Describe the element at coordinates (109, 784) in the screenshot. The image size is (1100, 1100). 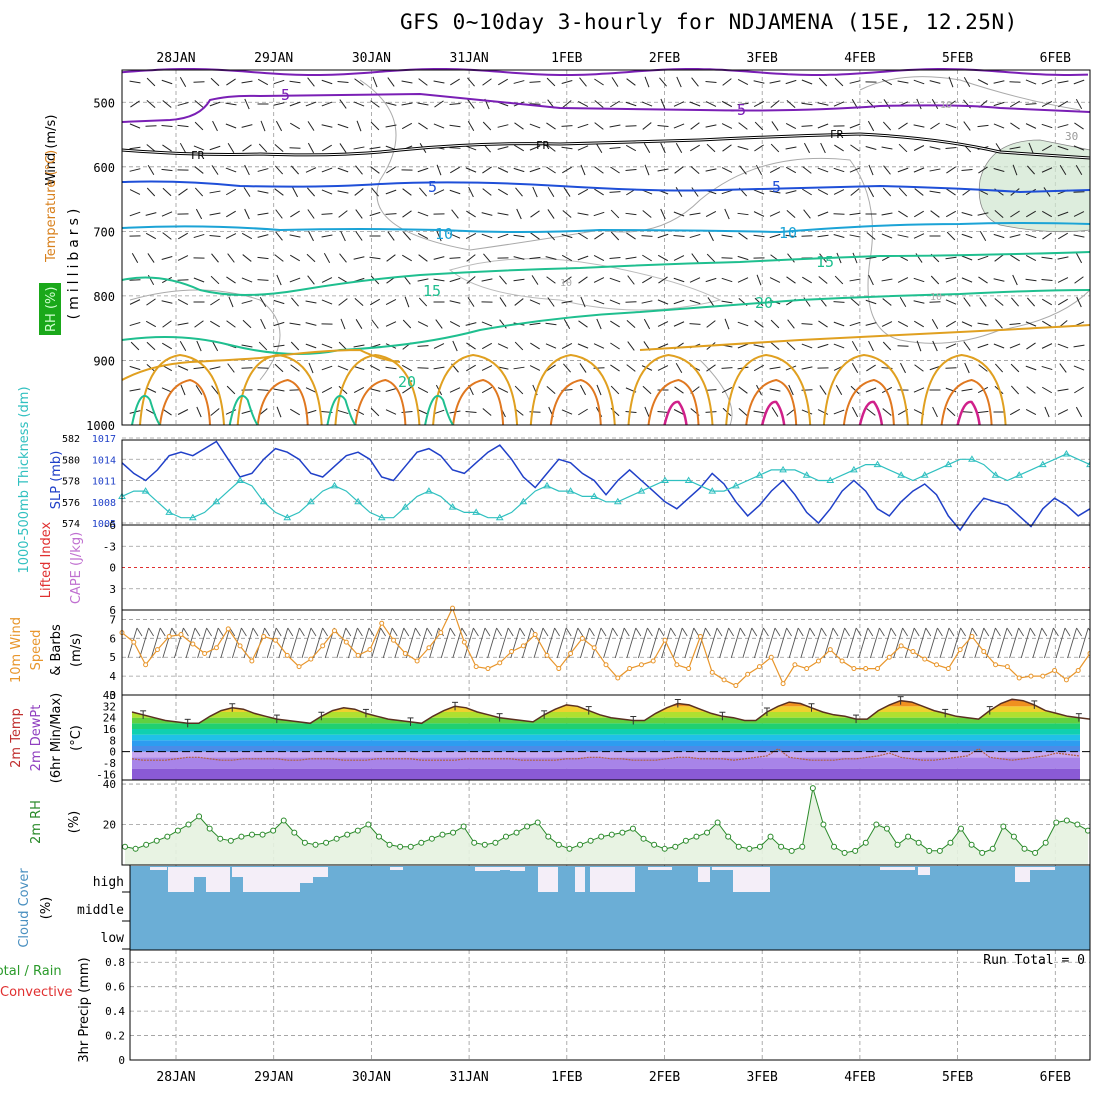
I see `tick-label-rh: 40` at that location.